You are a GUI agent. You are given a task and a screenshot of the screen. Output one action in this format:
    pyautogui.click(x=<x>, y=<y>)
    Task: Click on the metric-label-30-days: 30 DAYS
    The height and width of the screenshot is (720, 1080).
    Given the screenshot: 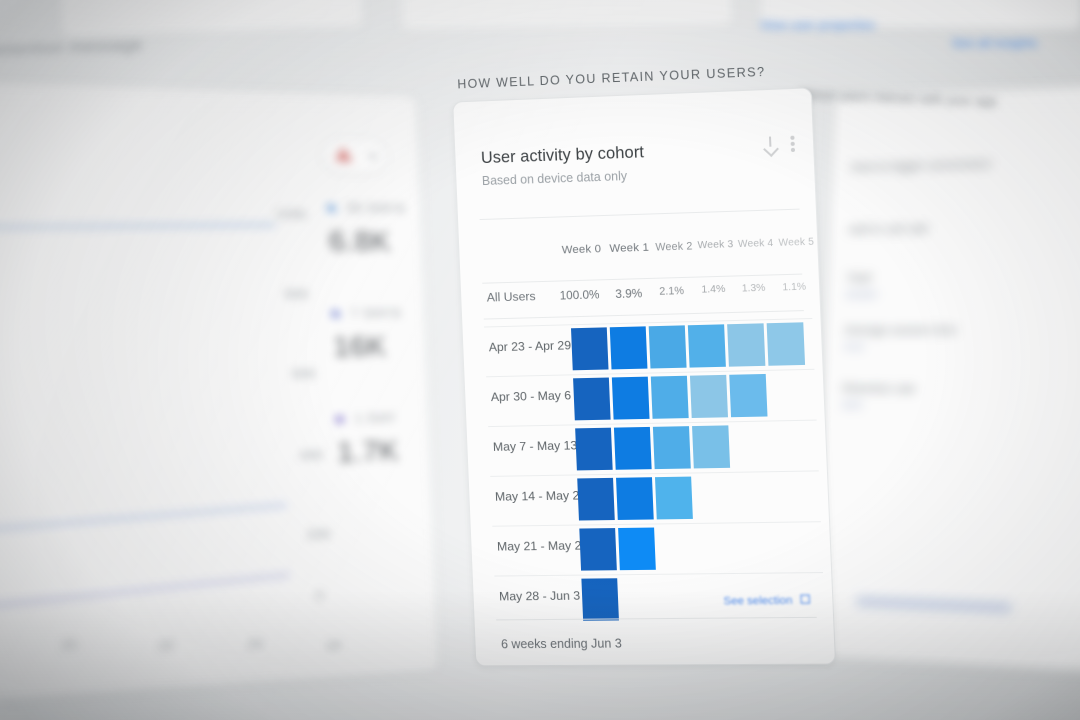 What is the action you would take?
    pyautogui.click(x=376, y=209)
    